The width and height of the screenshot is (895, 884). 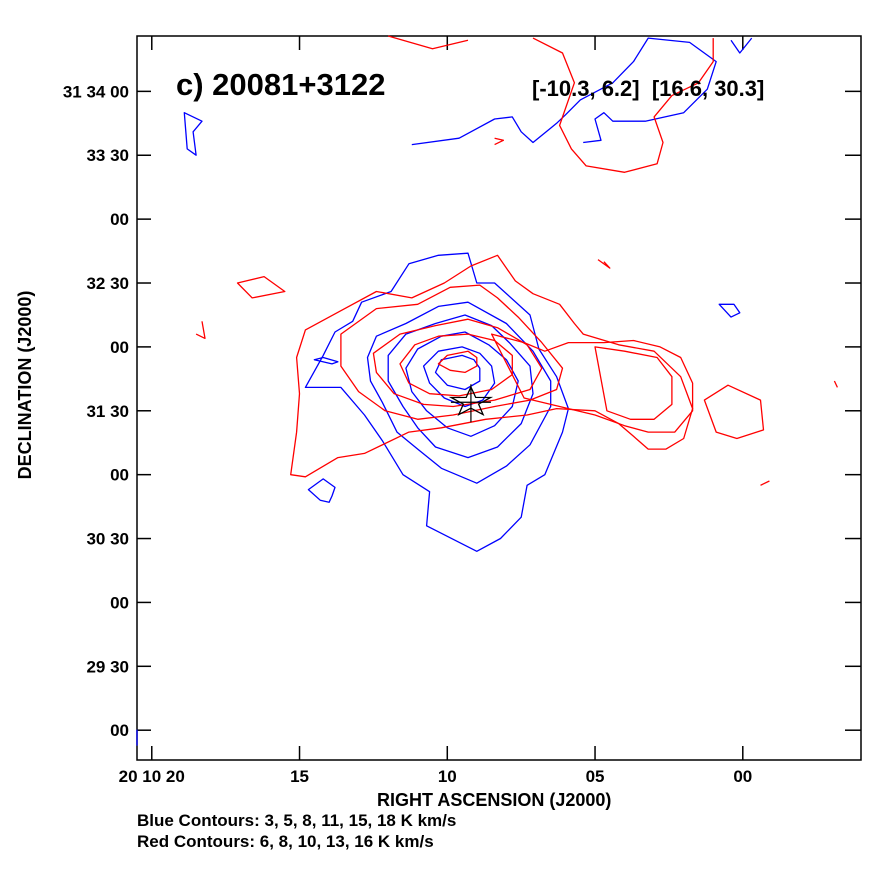 What do you see at coordinates (107, 666) in the screenshot?
I see `y-tick-label: 29 30` at bounding box center [107, 666].